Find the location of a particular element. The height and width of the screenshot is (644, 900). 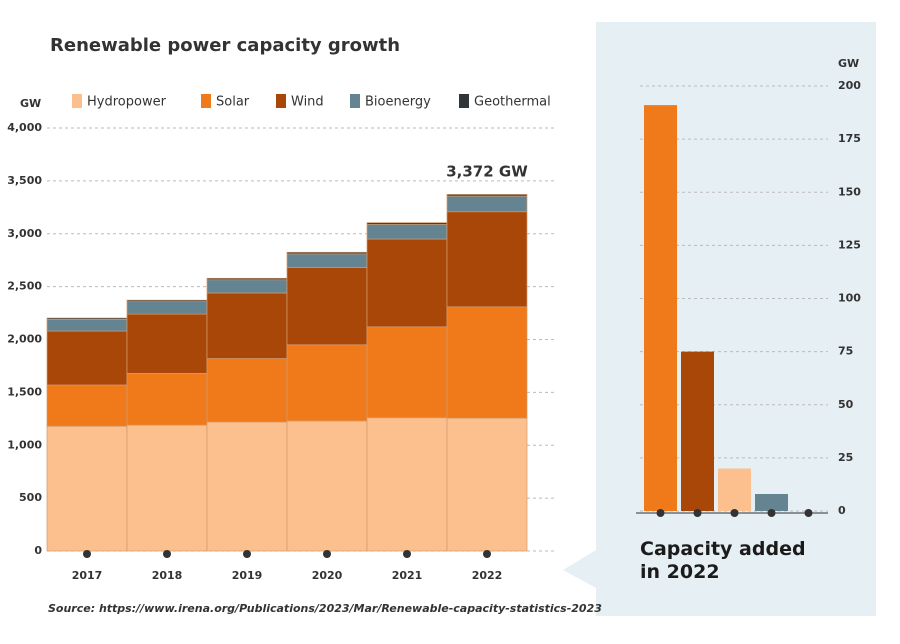

y-tick-label: 500 is located at coordinates (30, 497).